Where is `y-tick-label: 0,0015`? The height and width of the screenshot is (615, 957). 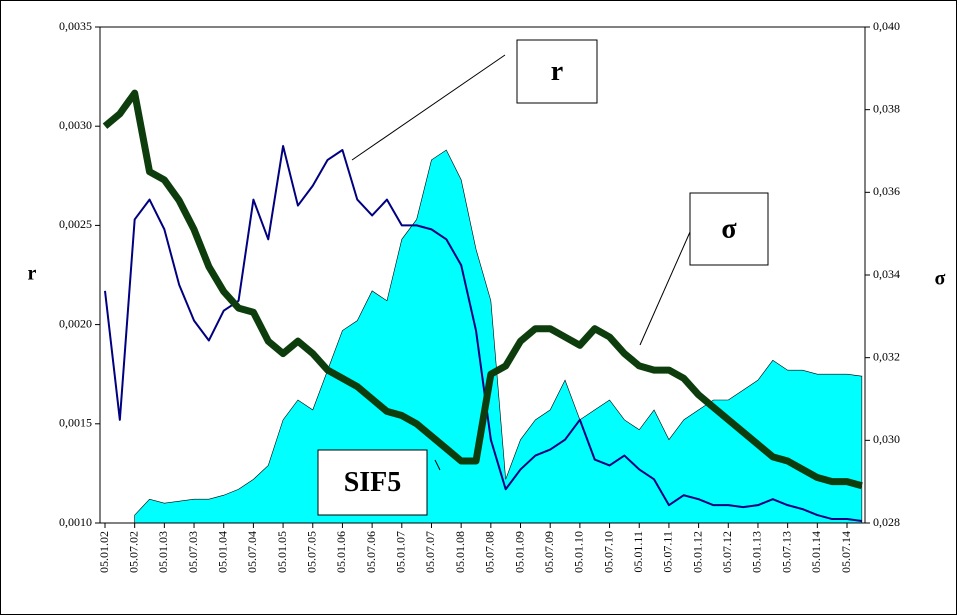
y-tick-label: 0,0015 is located at coordinates (75, 423).